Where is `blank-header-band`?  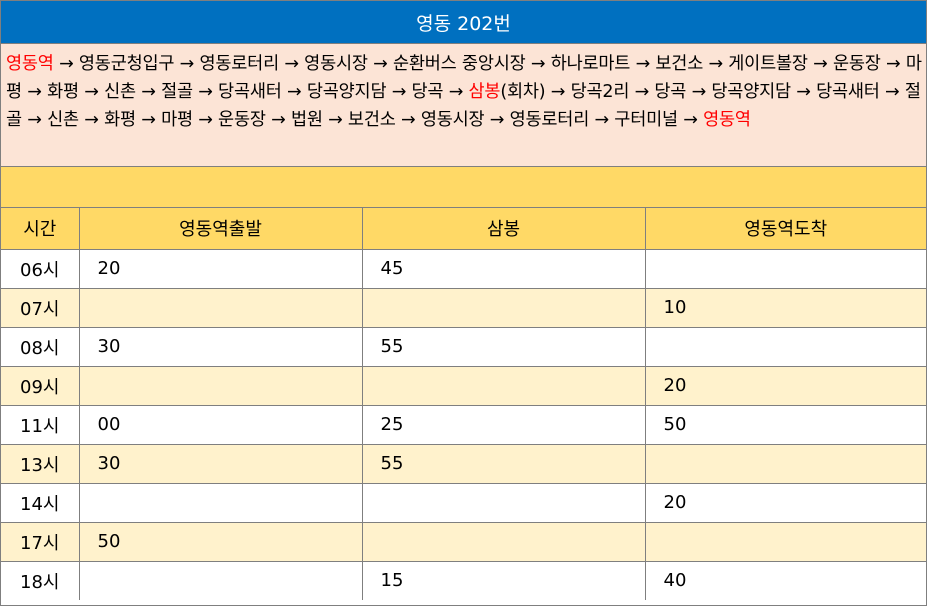
blank-header-band is located at coordinates (463, 187).